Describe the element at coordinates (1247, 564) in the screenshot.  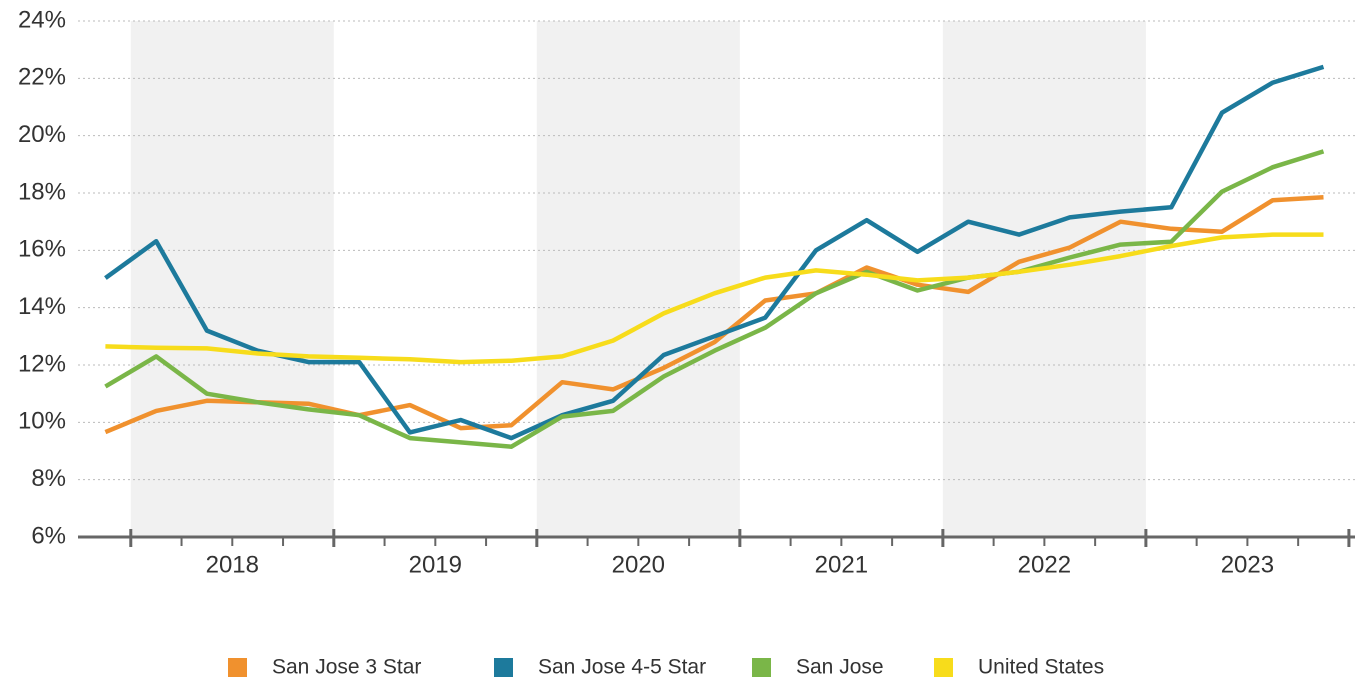
I see `x-tick-label: 2023` at that location.